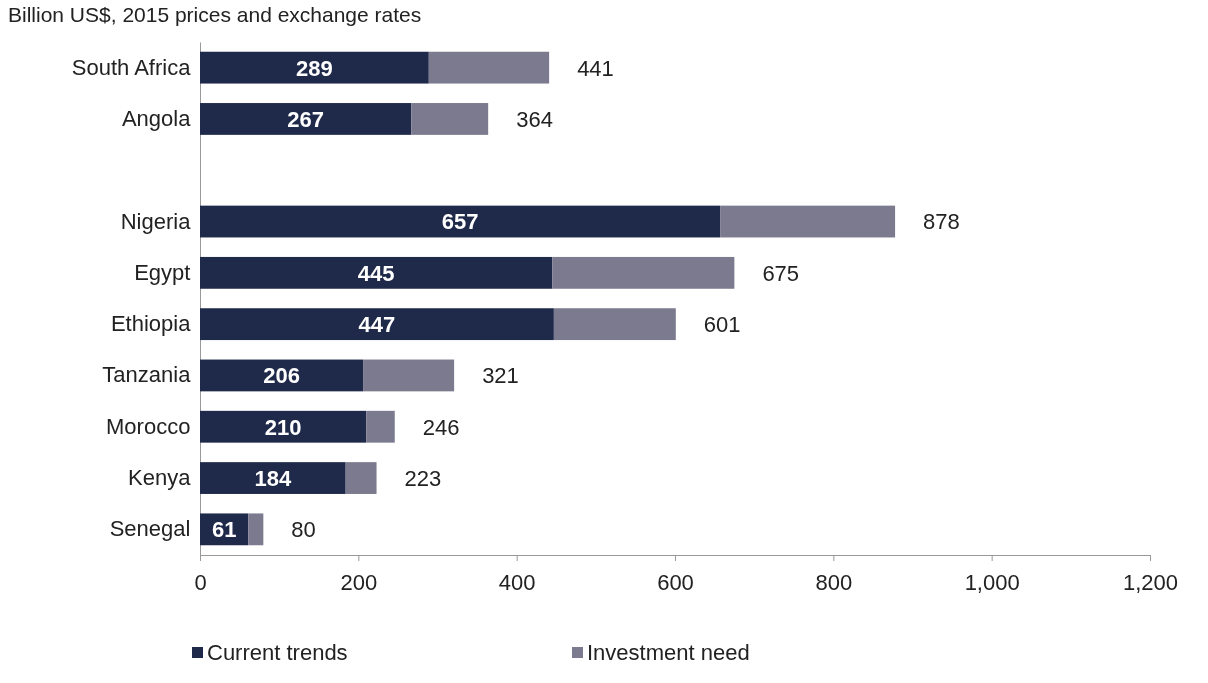 This screenshot has height=683, width=1208. I want to click on y-tick-label: Senegal, so click(150, 529).